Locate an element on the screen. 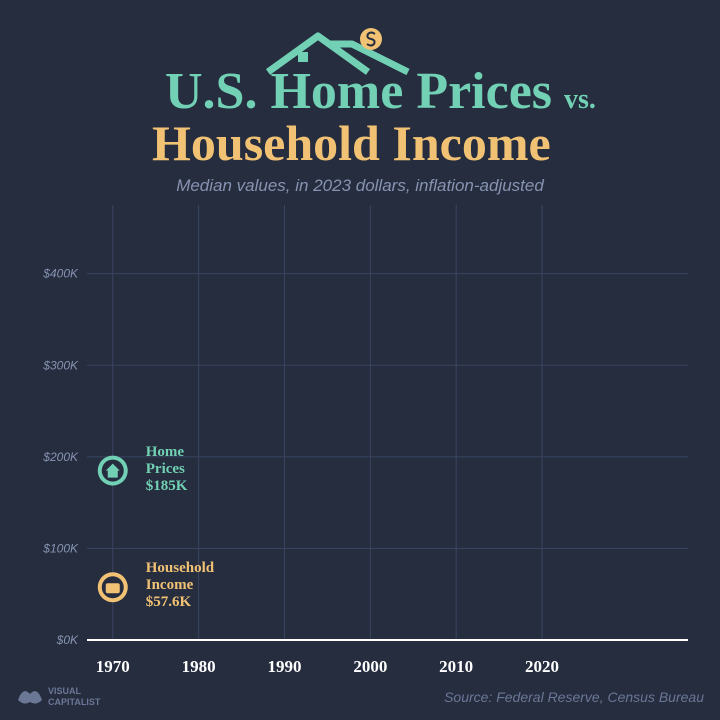 Image resolution: width=720 pixels, height=720 pixels. y-tick-label: $300K is located at coordinates (60, 365).